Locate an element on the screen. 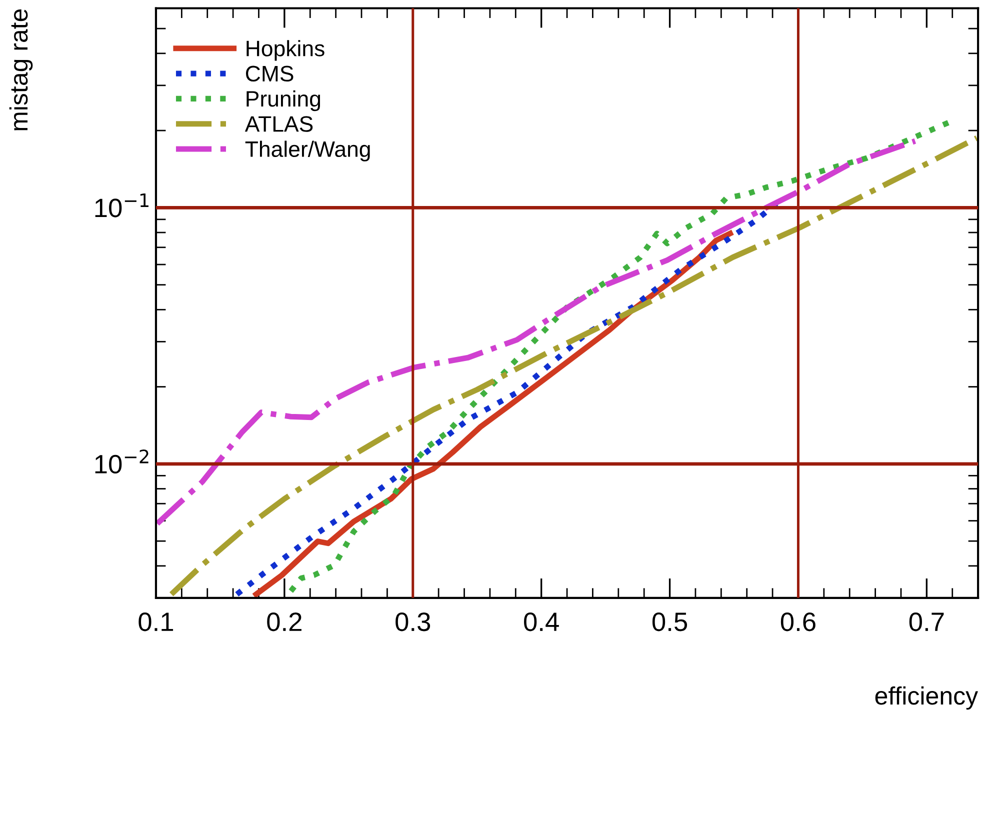 Image resolution: width=981 pixels, height=827 pixels. legend-label: ATLAS is located at coordinates (278, 124).